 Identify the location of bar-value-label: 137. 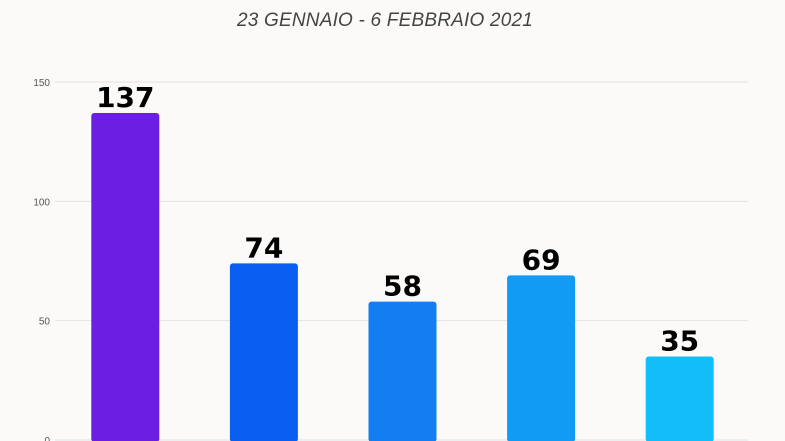
(125, 97).